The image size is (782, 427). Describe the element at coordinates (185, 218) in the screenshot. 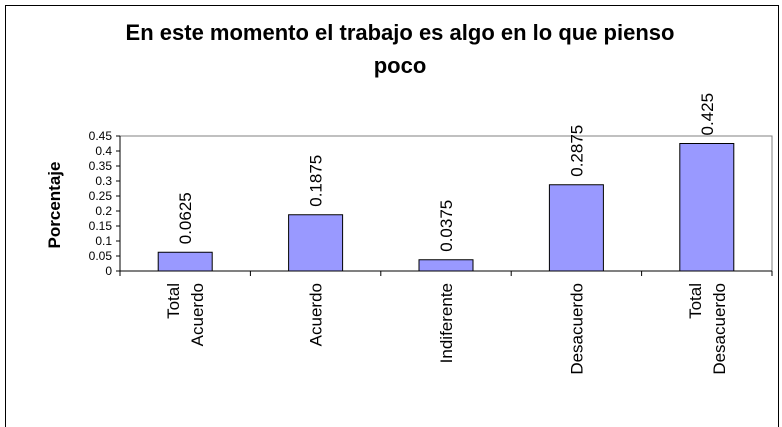

I see `data-label: 0.0625` at that location.